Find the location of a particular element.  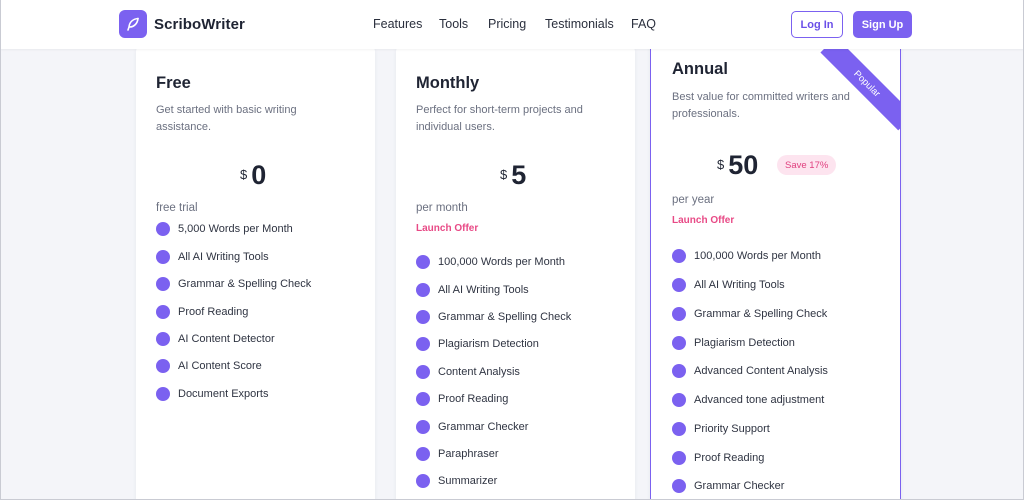

feature-text: Paraphraser is located at coordinates (468, 454).